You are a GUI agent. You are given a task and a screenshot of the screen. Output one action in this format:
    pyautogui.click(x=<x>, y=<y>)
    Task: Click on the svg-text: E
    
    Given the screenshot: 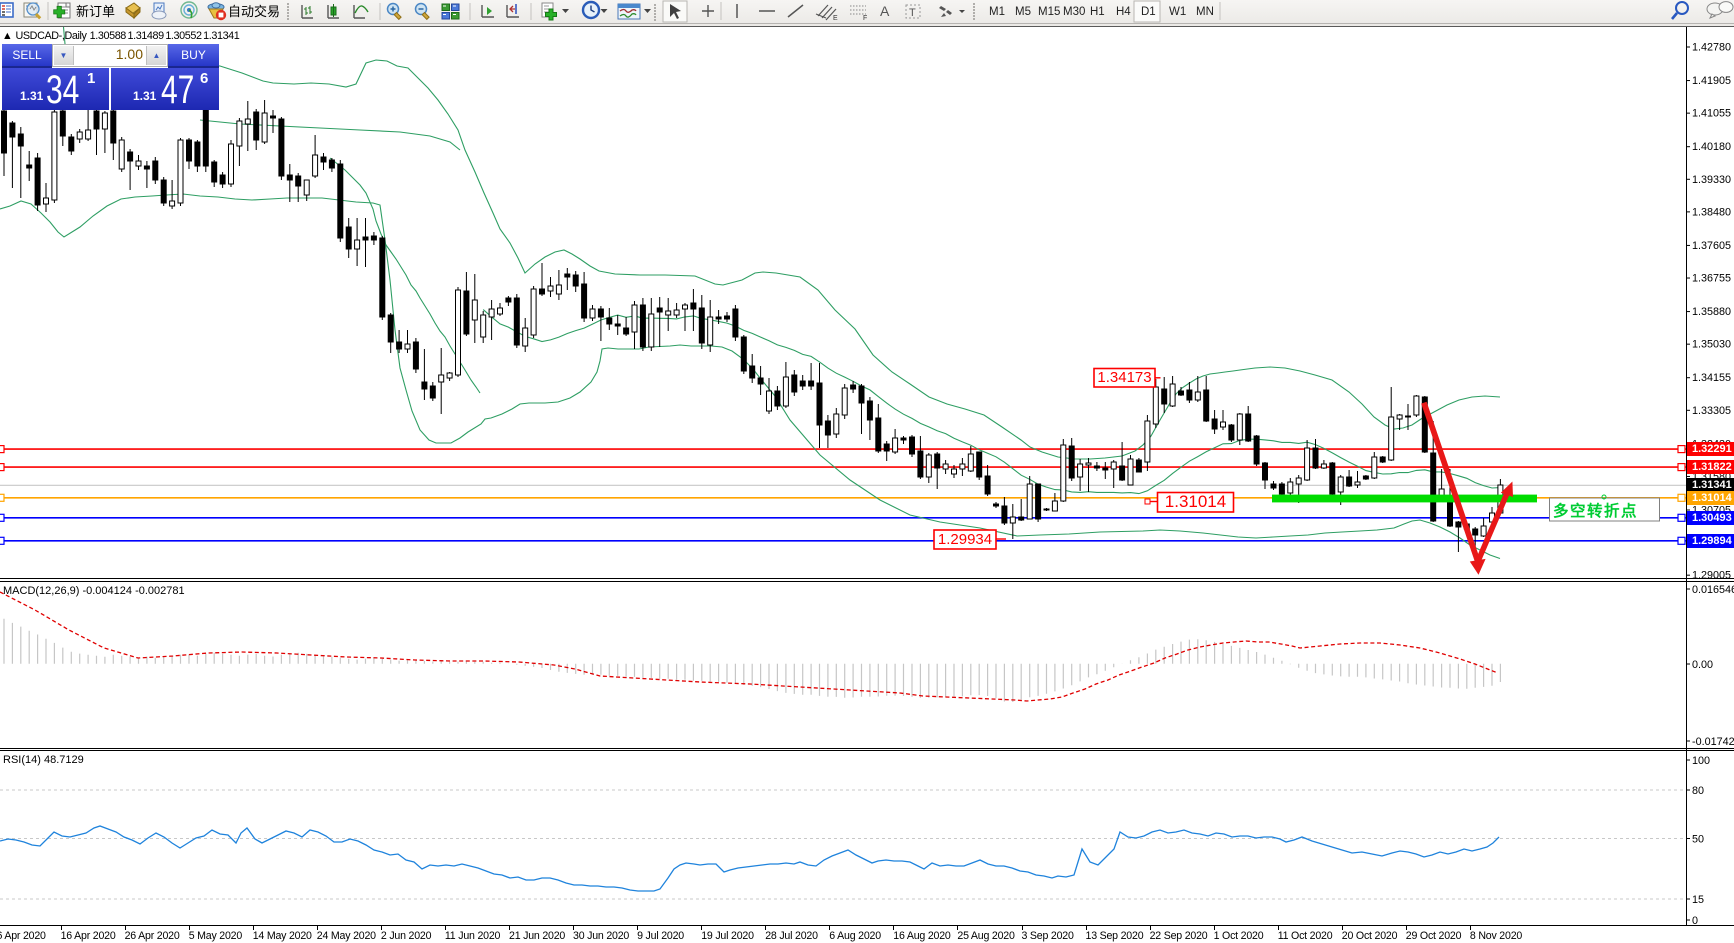 What is the action you would take?
    pyautogui.click(x=835, y=18)
    